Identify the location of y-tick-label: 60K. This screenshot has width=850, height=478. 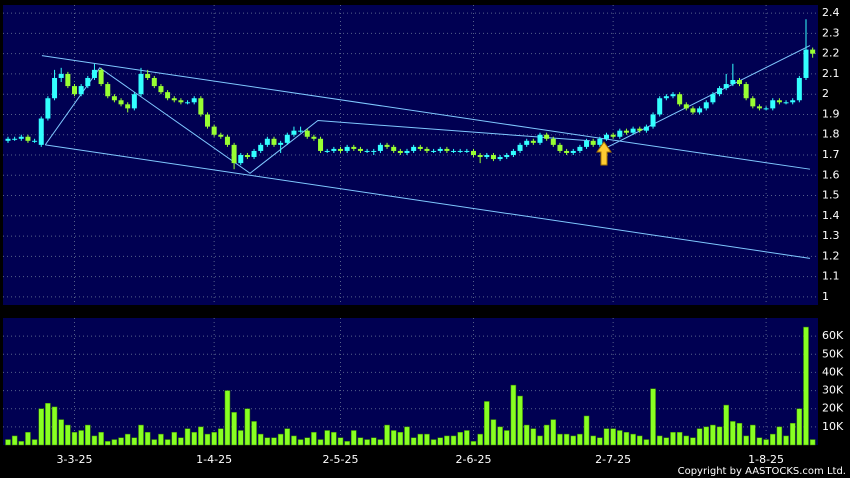
(833, 335).